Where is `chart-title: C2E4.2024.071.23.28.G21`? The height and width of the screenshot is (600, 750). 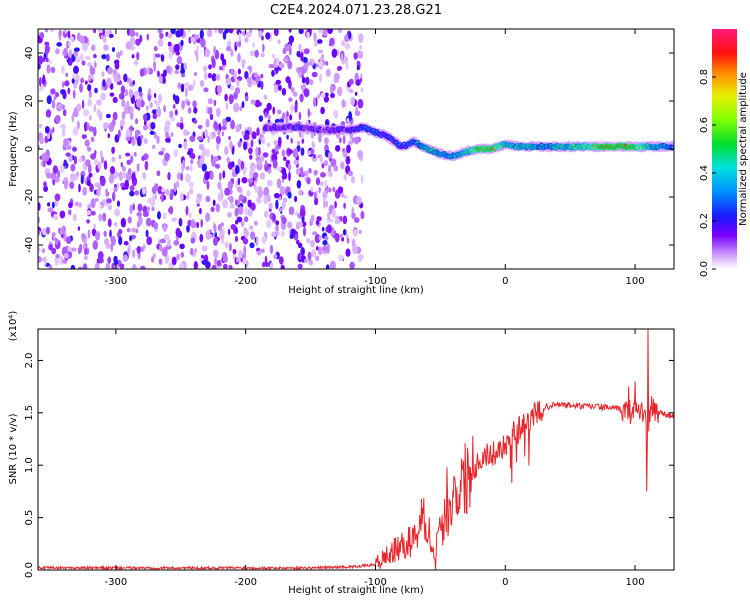 chart-title: C2E4.2024.071.23.28.G21 is located at coordinates (356, 10).